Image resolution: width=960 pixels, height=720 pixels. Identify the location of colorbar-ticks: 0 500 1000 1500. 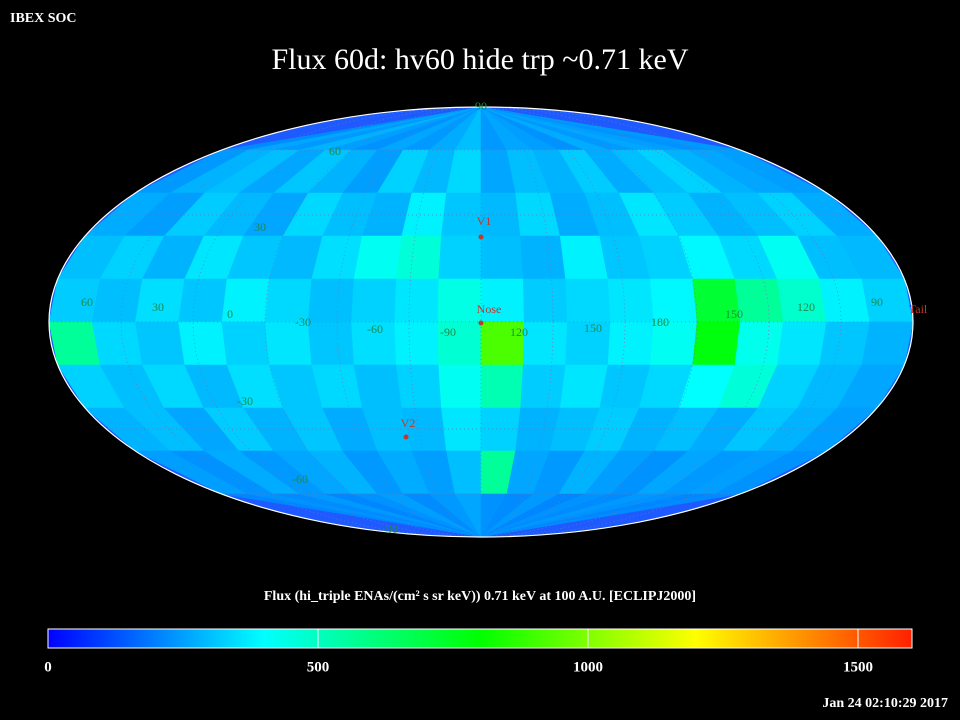
(458, 652).